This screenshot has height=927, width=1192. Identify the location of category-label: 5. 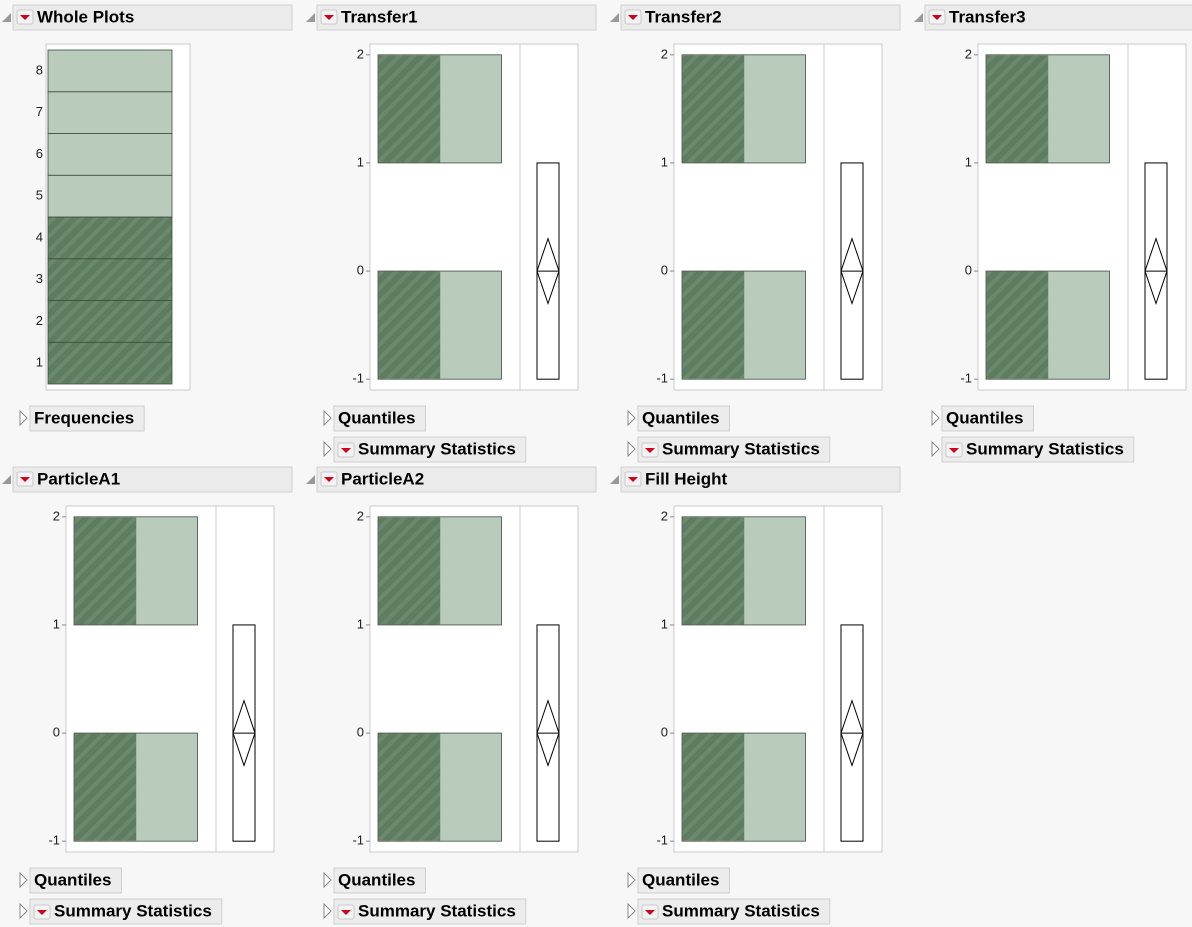
(39, 195).